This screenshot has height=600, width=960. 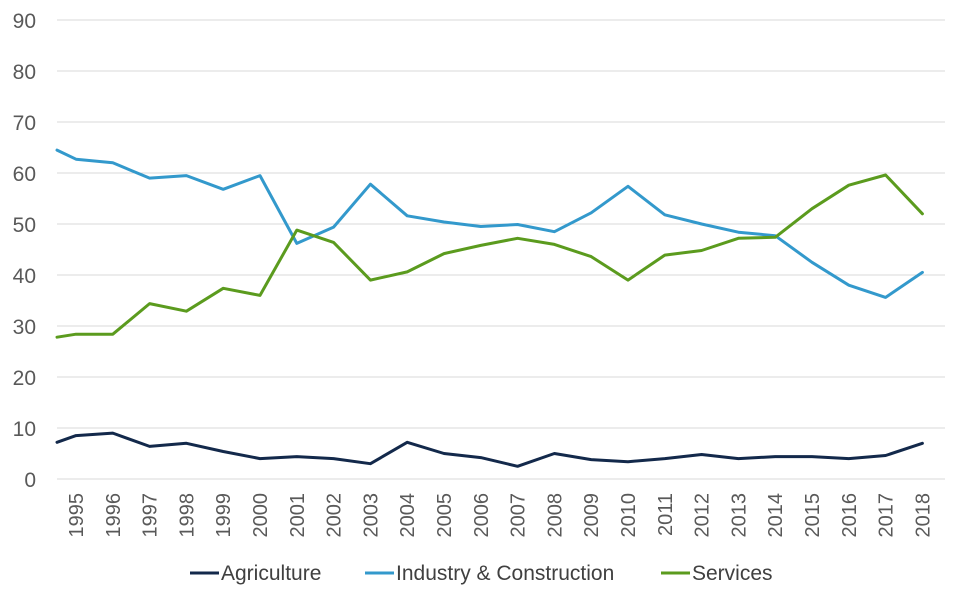 What do you see at coordinates (24, 174) in the screenshot?
I see `y-tick-label: 60` at bounding box center [24, 174].